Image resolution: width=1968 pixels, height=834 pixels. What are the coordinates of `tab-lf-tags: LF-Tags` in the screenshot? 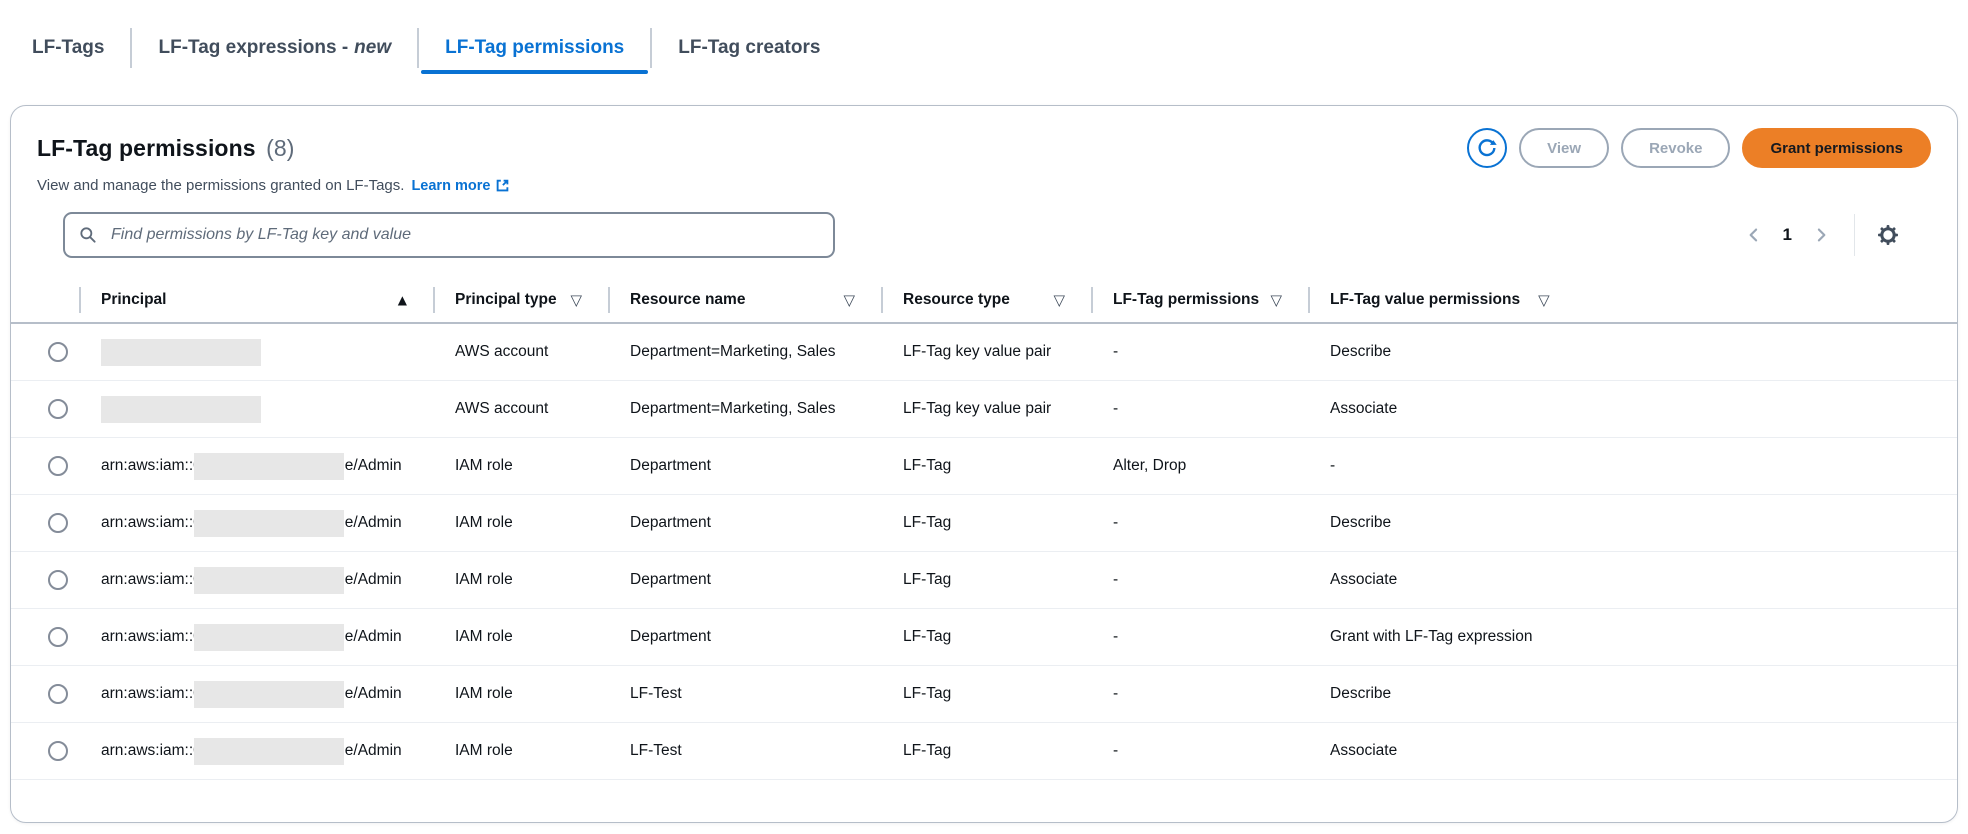 It's located at (81, 48).